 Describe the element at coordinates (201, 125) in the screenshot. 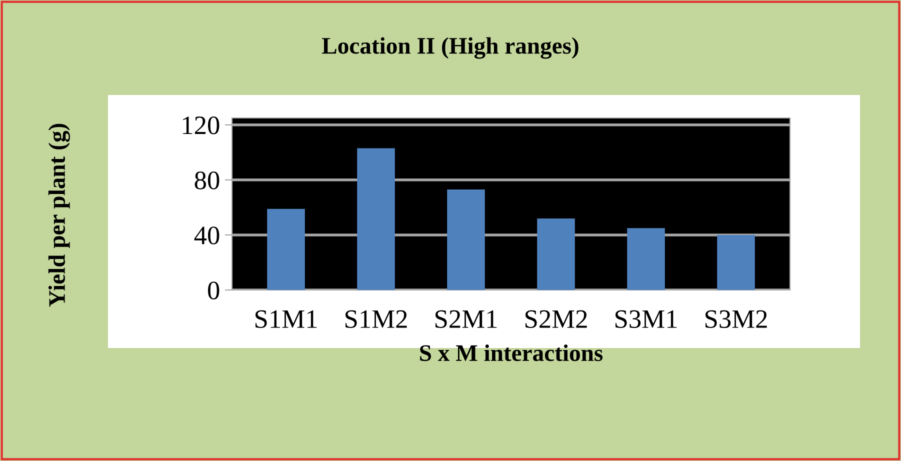

I see `y-tick-label: 120` at that location.